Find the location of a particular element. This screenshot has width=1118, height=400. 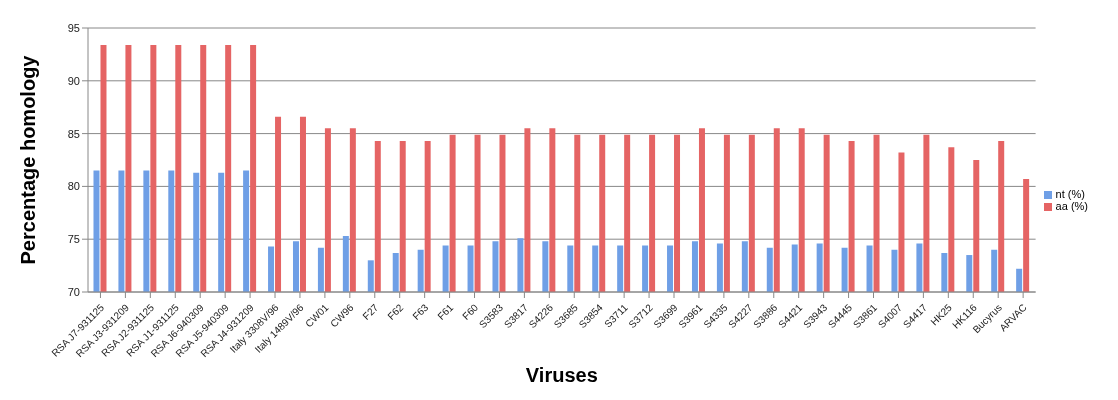

y-axis-title: Percentage homology is located at coordinates (28, 159).